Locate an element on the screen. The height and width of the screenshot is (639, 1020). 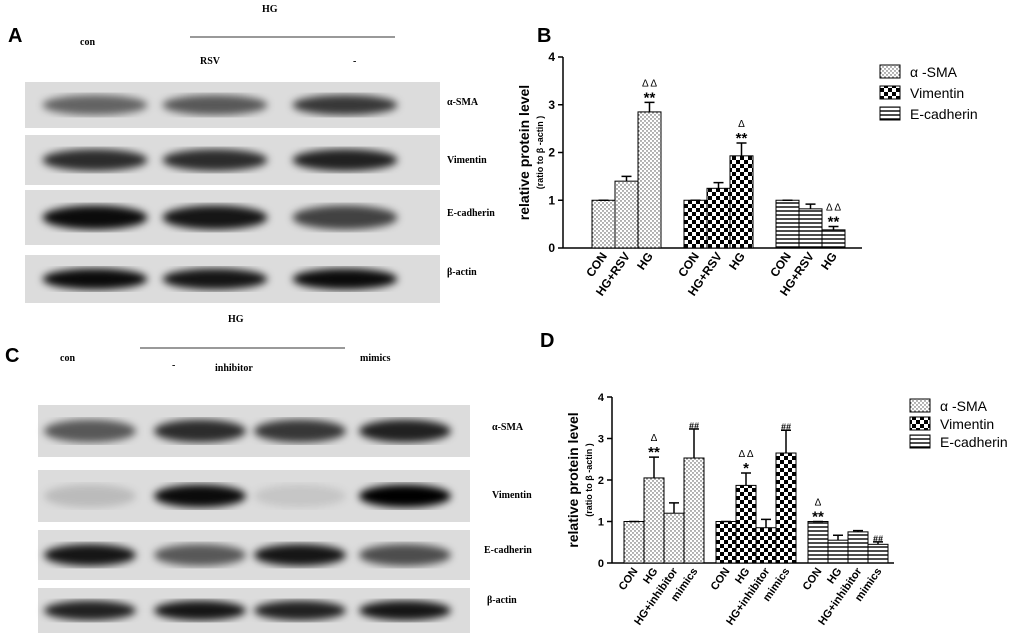
legend-label: Vimentin is located at coordinates (967, 424).